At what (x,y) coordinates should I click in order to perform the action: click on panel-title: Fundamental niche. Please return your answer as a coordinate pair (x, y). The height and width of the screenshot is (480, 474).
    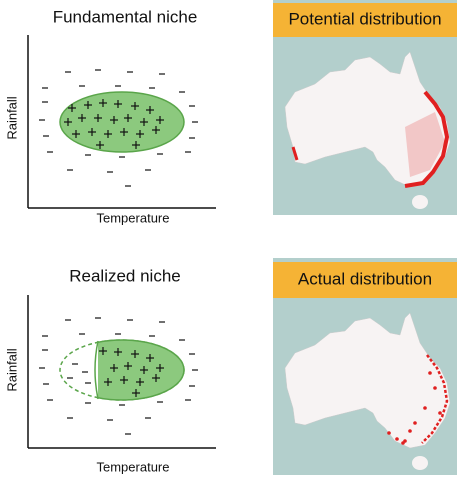
    Looking at the image, I should click on (125, 16).